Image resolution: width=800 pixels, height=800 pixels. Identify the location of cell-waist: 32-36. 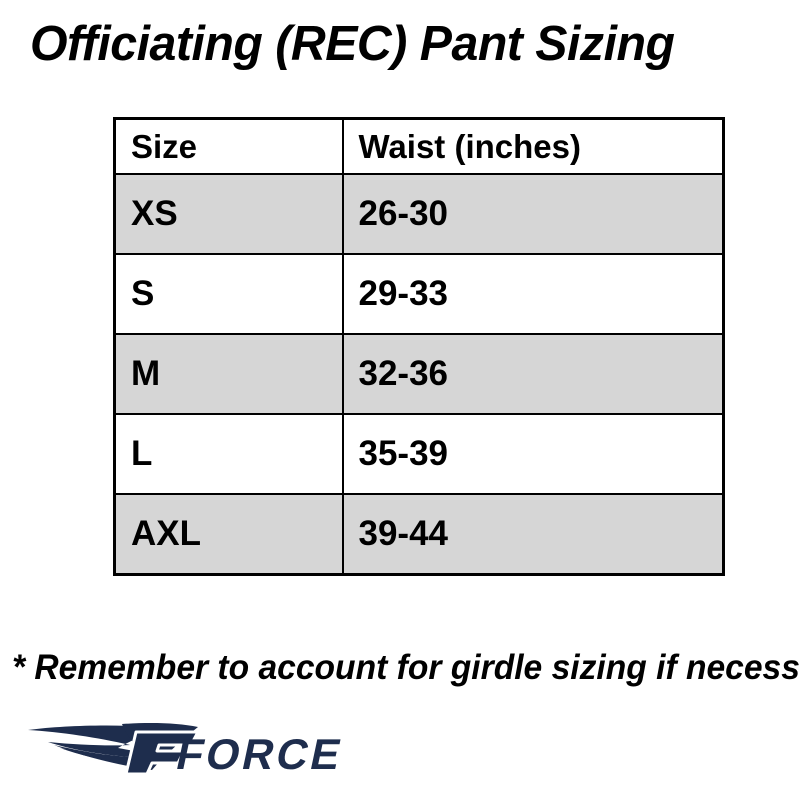
(533, 374).